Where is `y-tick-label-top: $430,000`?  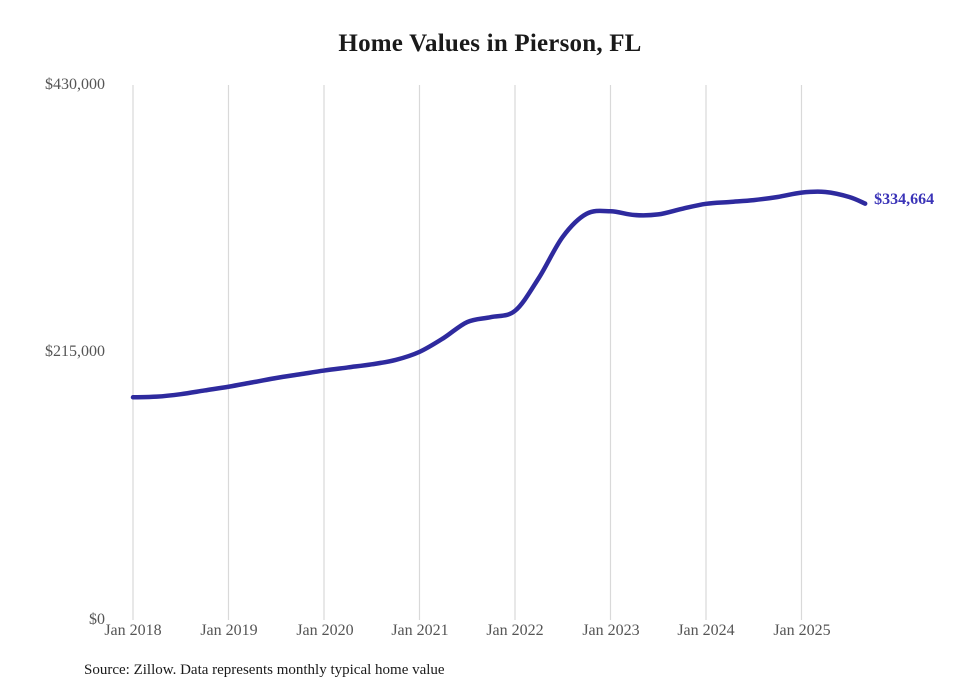 y-tick-label-top: $430,000 is located at coordinates (75, 84).